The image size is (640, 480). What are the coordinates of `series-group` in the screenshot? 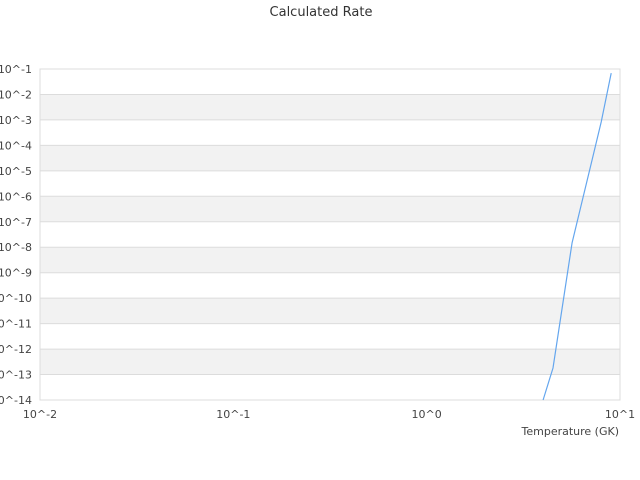 It's located at (577, 236).